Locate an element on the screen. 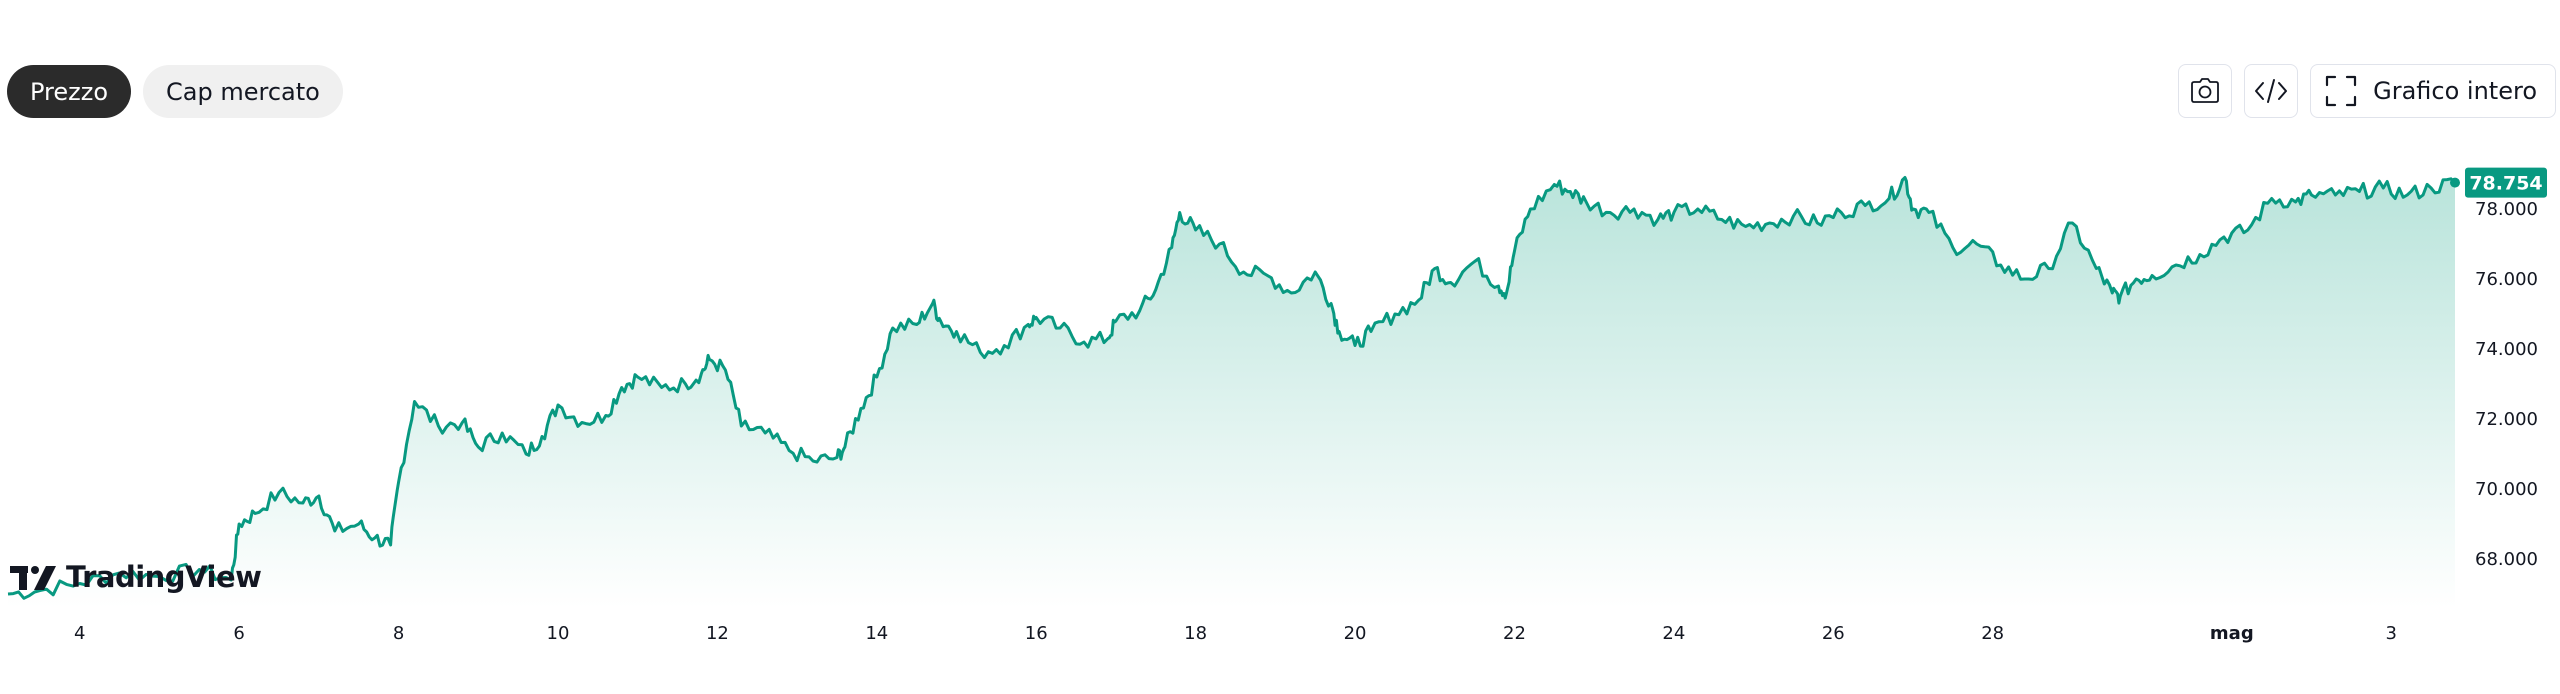  x-tick-label: 24 is located at coordinates (1673, 633).